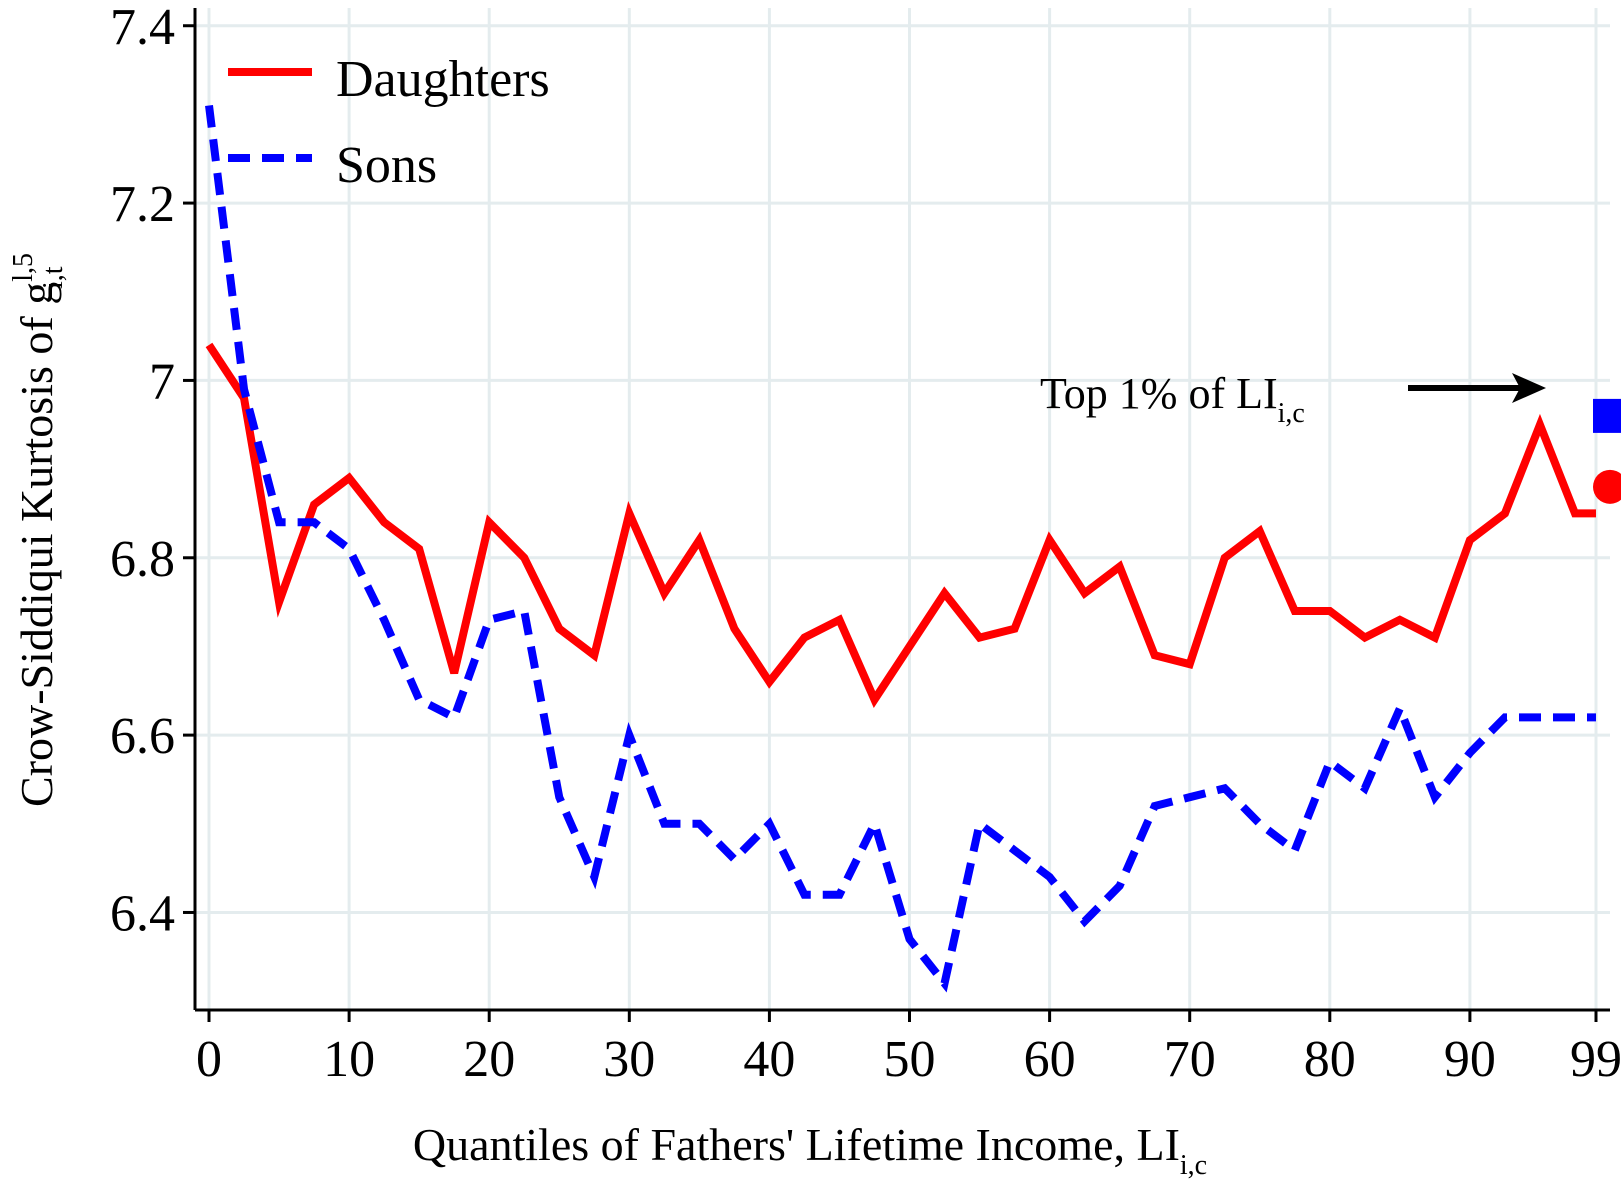 This screenshot has height=1183, width=1621. I want to click on y-tick-label: 7.4, so click(142, 28).